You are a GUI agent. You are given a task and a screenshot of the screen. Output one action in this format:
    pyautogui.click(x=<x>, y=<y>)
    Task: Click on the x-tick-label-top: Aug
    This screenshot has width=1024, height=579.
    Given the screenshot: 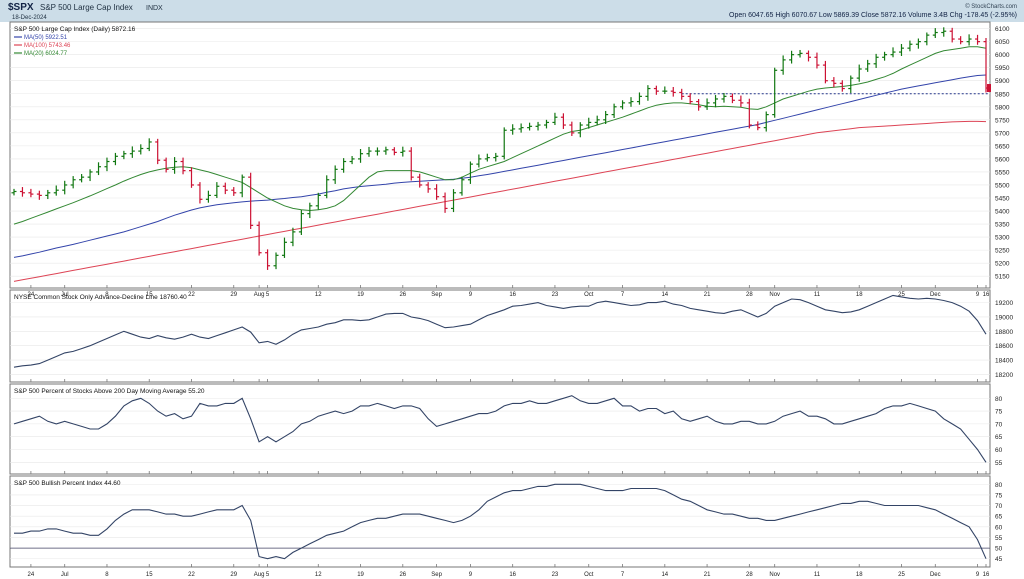 What is the action you would take?
    pyautogui.click(x=259, y=295)
    